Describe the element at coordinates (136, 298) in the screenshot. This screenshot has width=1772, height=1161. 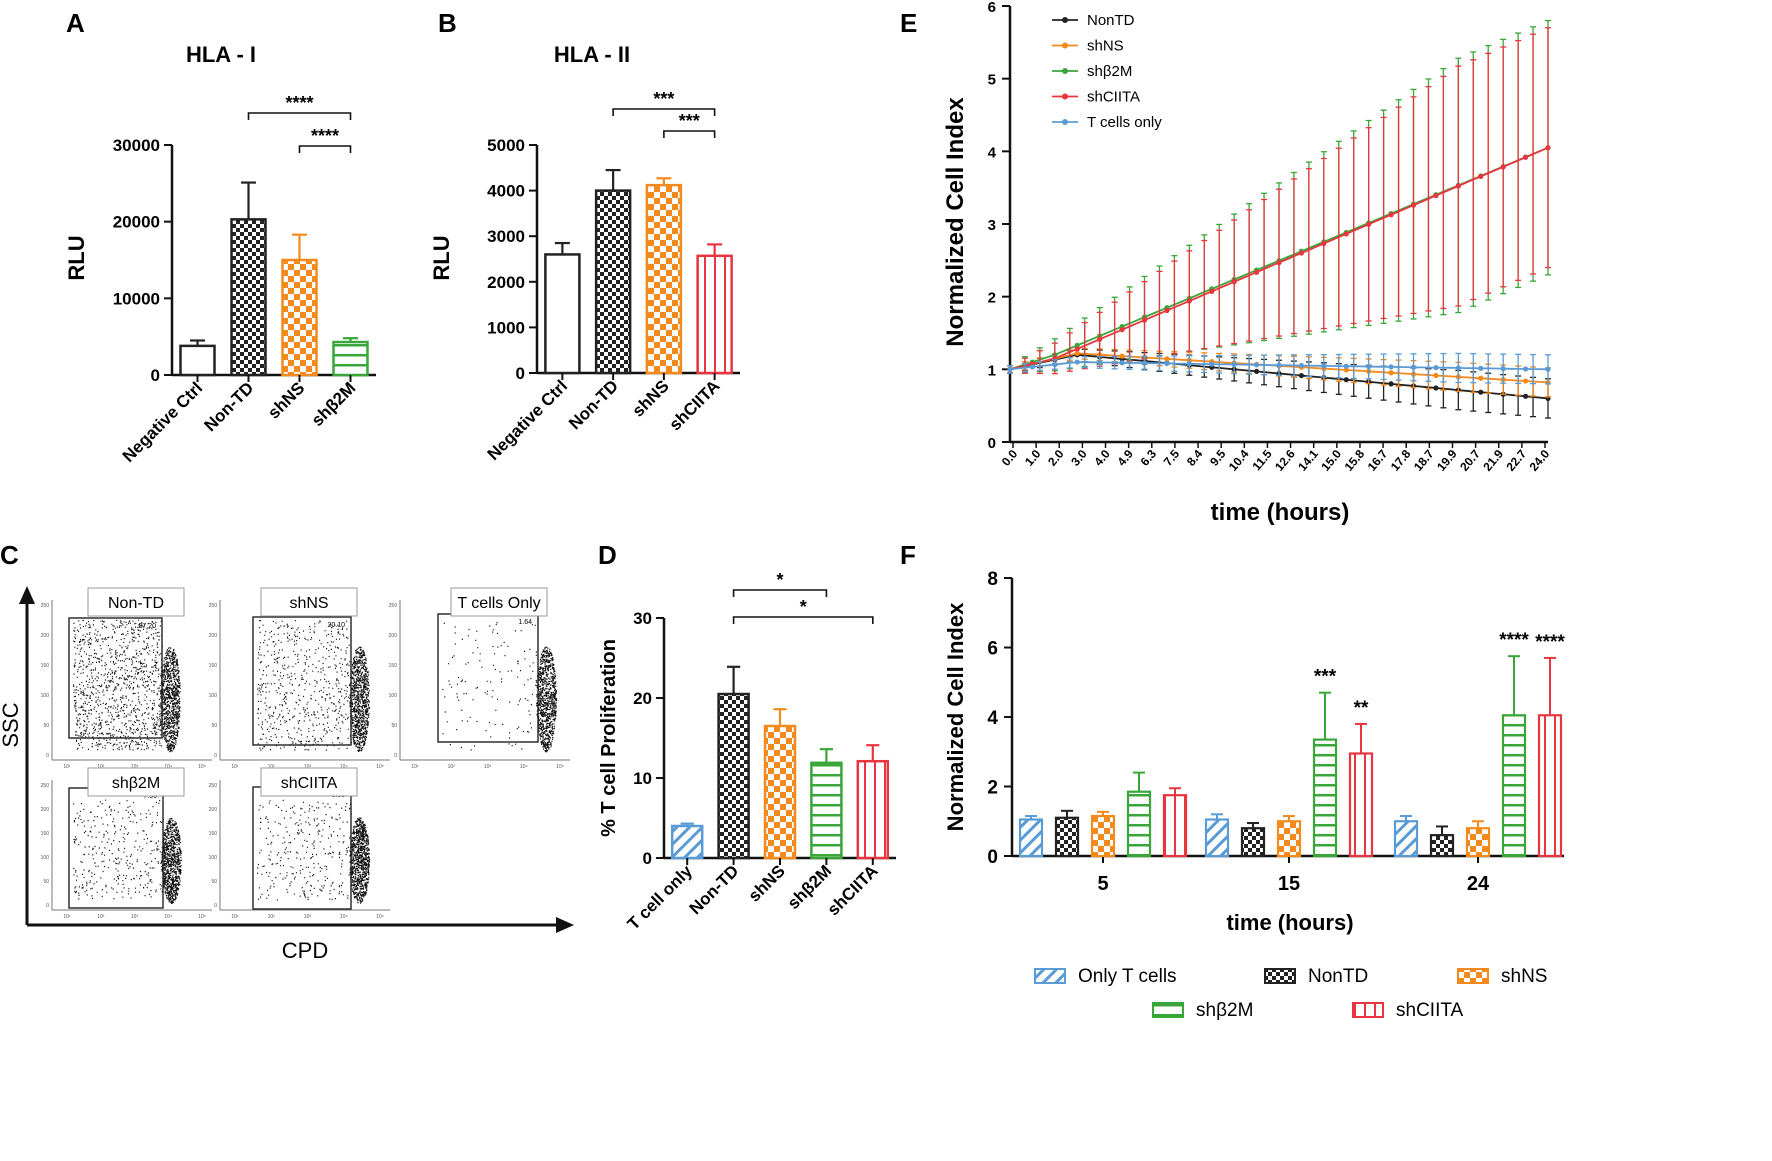
I see `y-tick-label: 10000` at that location.